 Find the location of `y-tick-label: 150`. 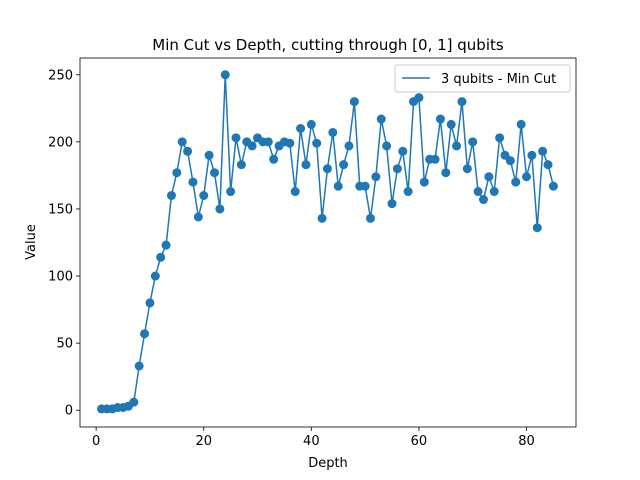

y-tick-label: 150 is located at coordinates (60, 209).